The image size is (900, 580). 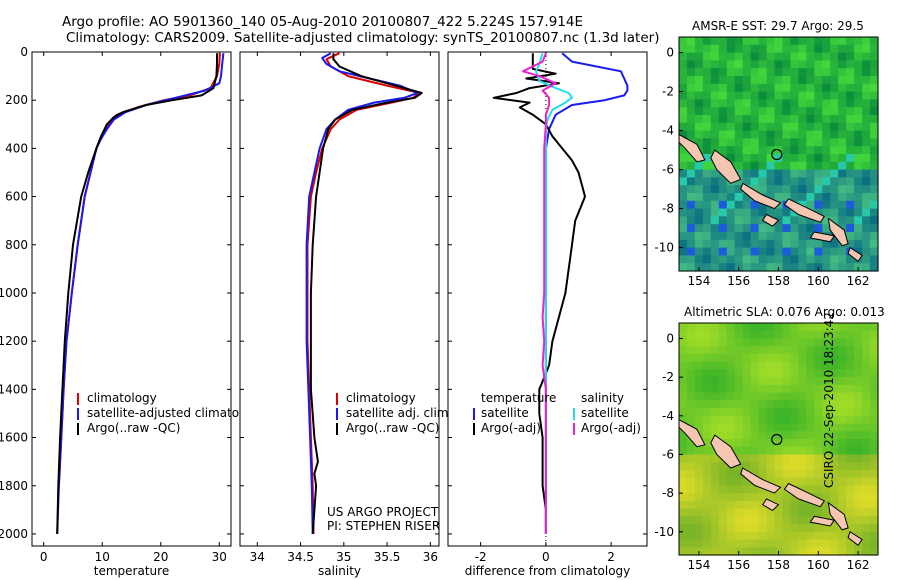 I want to click on x-tick-label: 2, so click(x=611, y=557).